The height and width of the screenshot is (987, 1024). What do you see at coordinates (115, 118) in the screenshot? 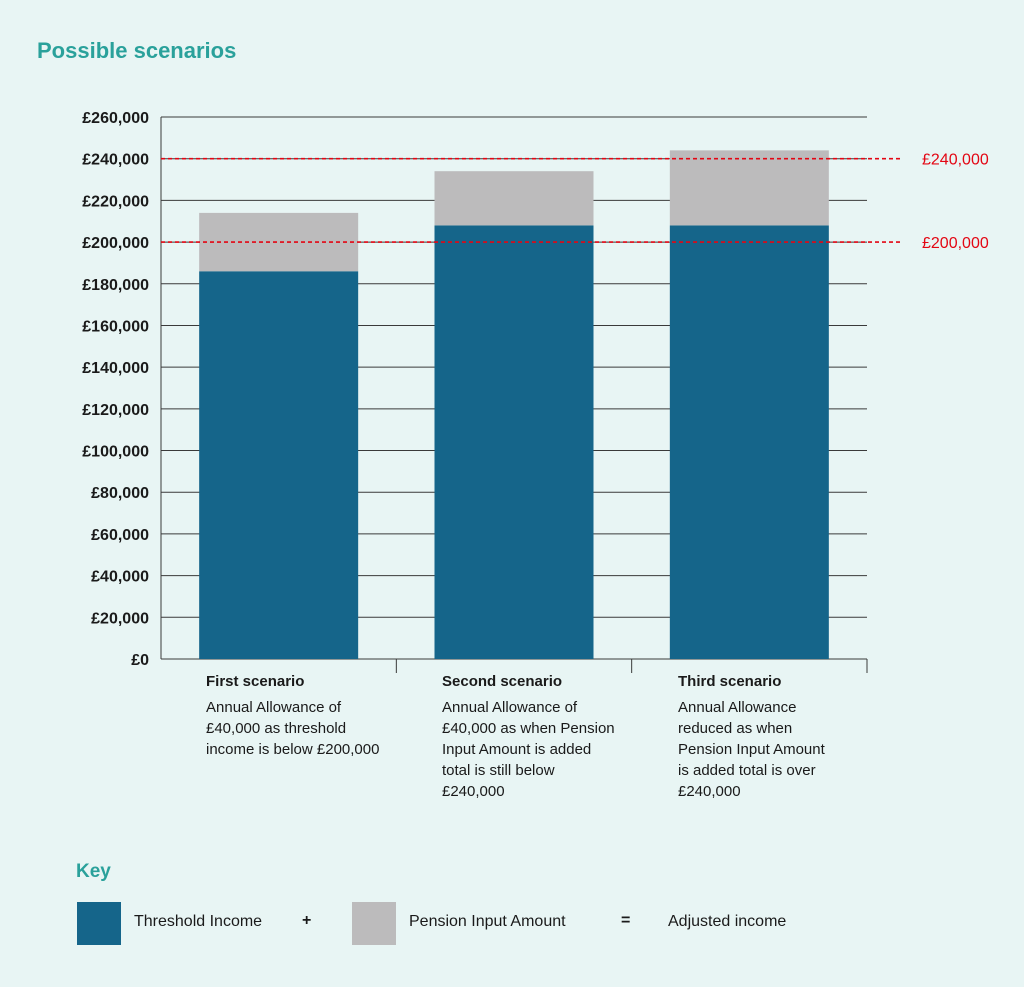
I see `y-tick-label: £260,000` at bounding box center [115, 118].